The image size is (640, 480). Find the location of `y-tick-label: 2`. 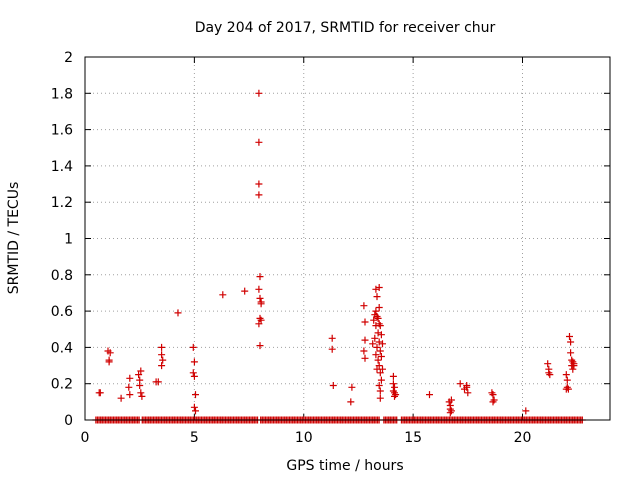

y-tick-label: 2 is located at coordinates (68, 58).